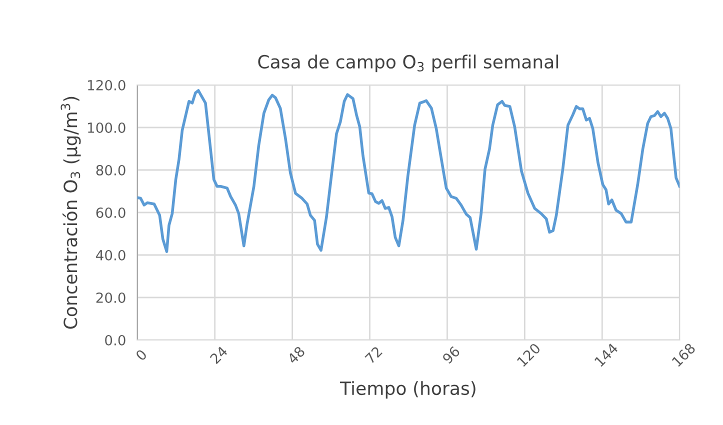 The width and height of the screenshot is (723, 425). Describe the element at coordinates (218, 355) in the screenshot. I see `x-tick-label: 24` at that location.